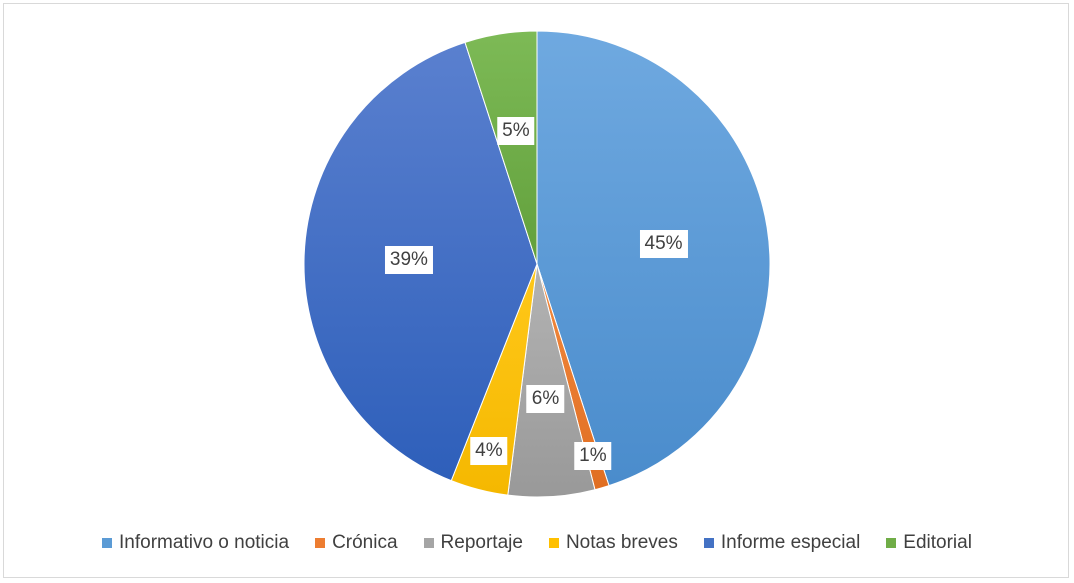 The width and height of the screenshot is (1074, 583). What do you see at coordinates (593, 456) in the screenshot?
I see `data-label-cronica: 1%` at bounding box center [593, 456].